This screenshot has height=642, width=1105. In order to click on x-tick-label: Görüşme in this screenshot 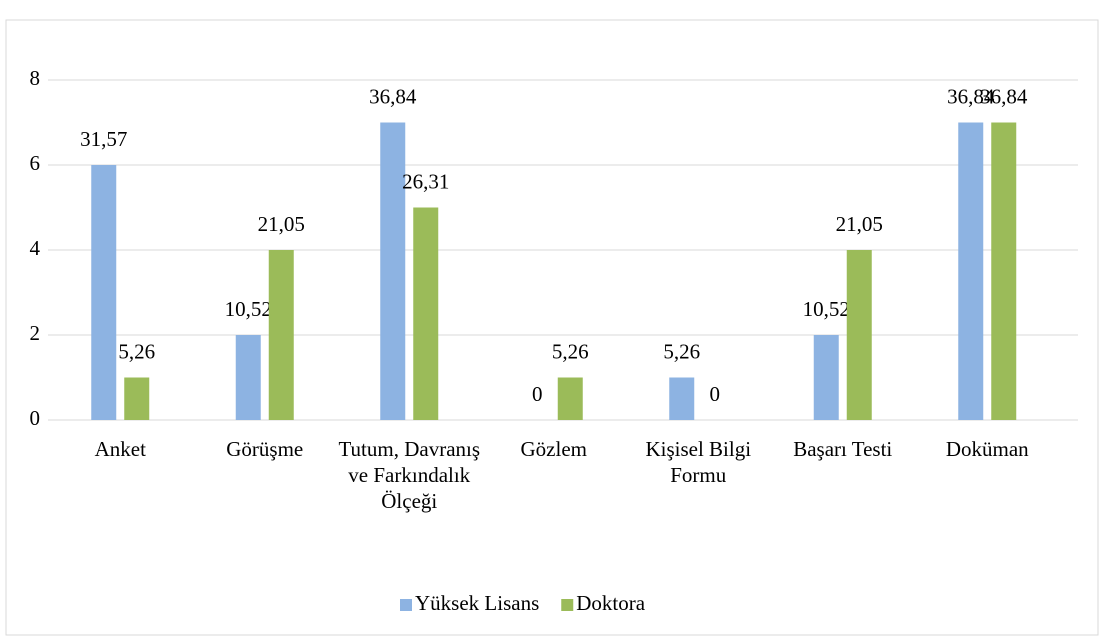, I will do `click(265, 449)`.